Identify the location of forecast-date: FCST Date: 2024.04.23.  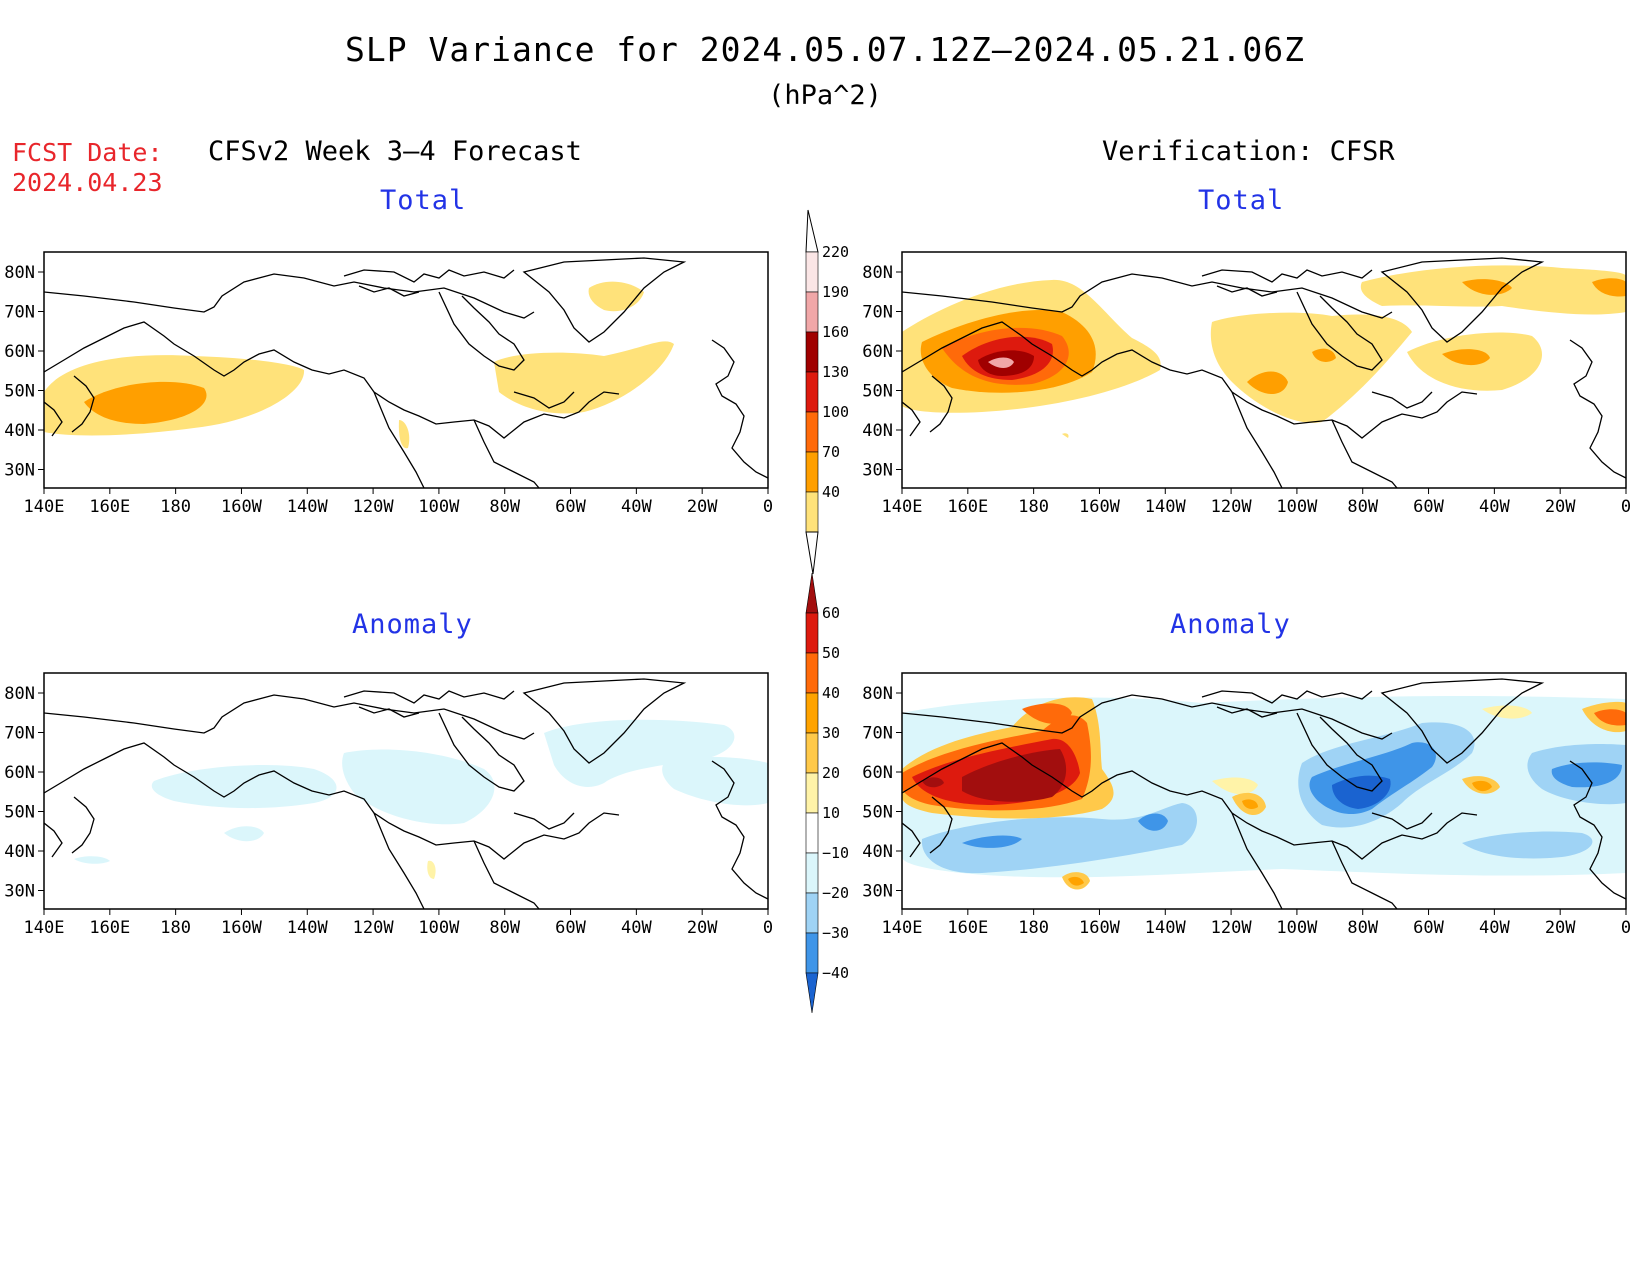
(87, 168).